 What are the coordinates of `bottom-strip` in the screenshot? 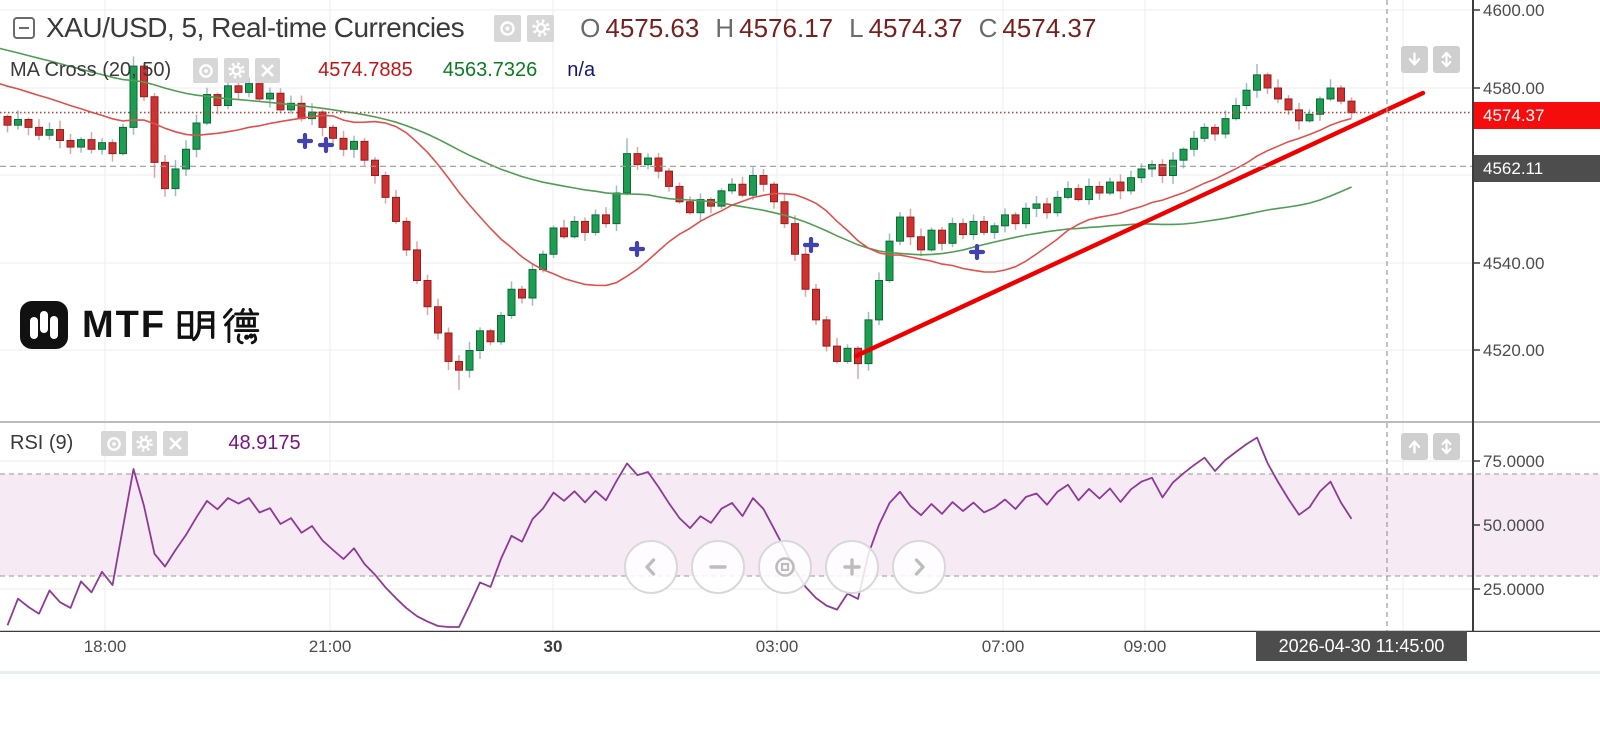 It's located at (800, 672).